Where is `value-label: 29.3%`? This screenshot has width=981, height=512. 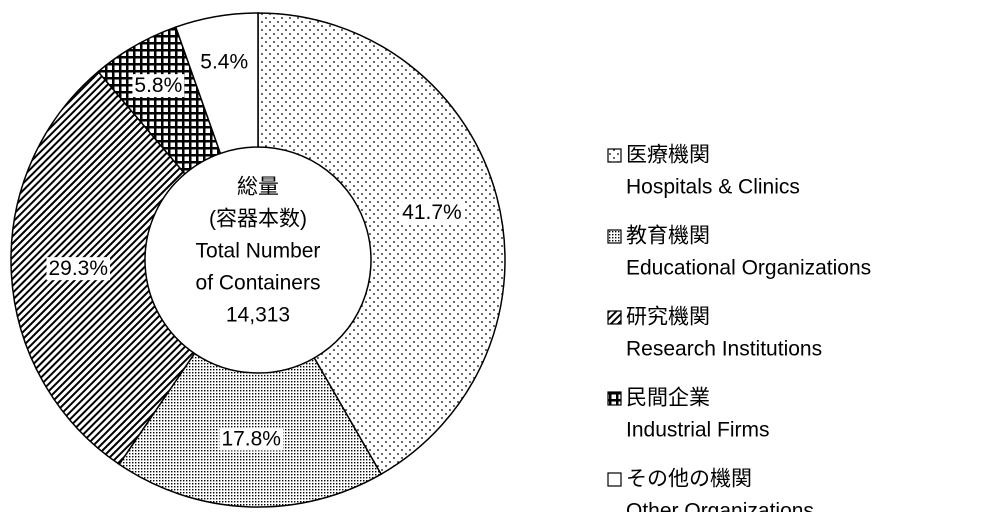 value-label: 29.3% is located at coordinates (78, 268).